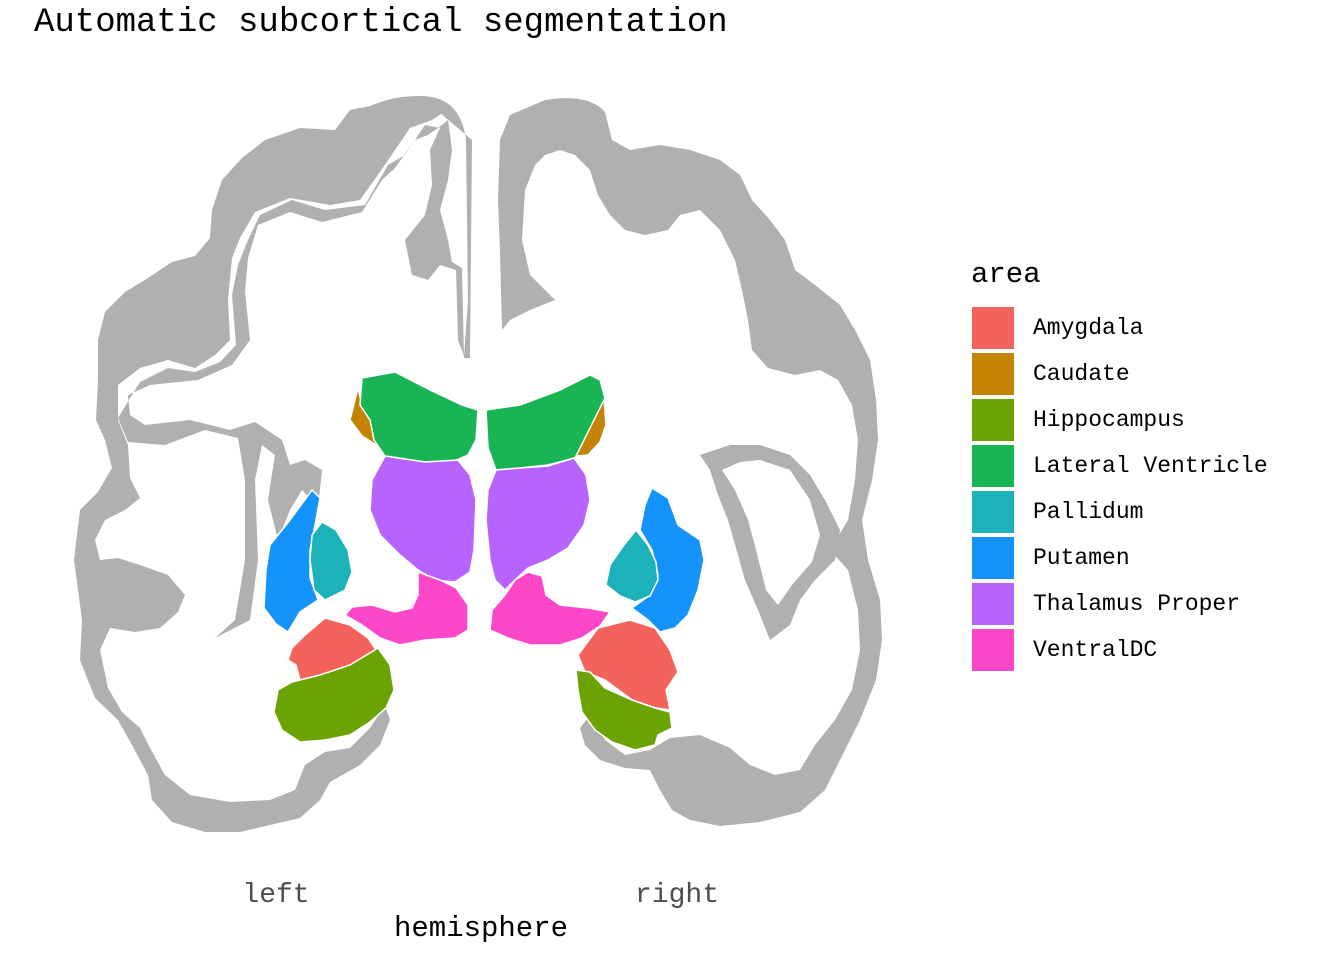 The height and width of the screenshot is (960, 1344). What do you see at coordinates (331, 561) in the screenshot?
I see `left-pallidum` at bounding box center [331, 561].